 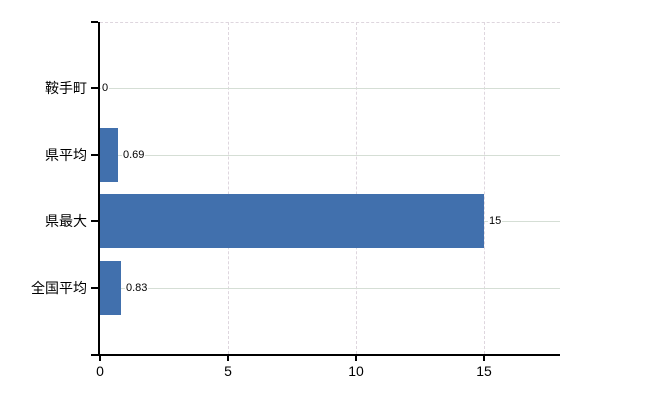 What do you see at coordinates (356, 371) in the screenshot?
I see `x-tick-label: 10` at bounding box center [356, 371].